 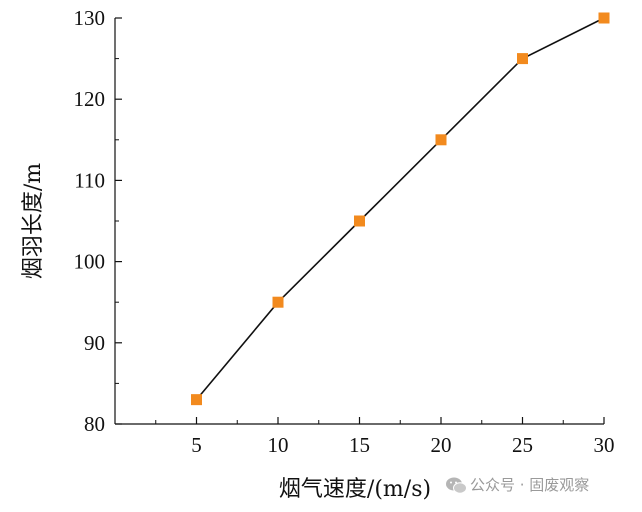 I want to click on y-ticks: 80 90 100 110 120 130, so click(x=98, y=221).